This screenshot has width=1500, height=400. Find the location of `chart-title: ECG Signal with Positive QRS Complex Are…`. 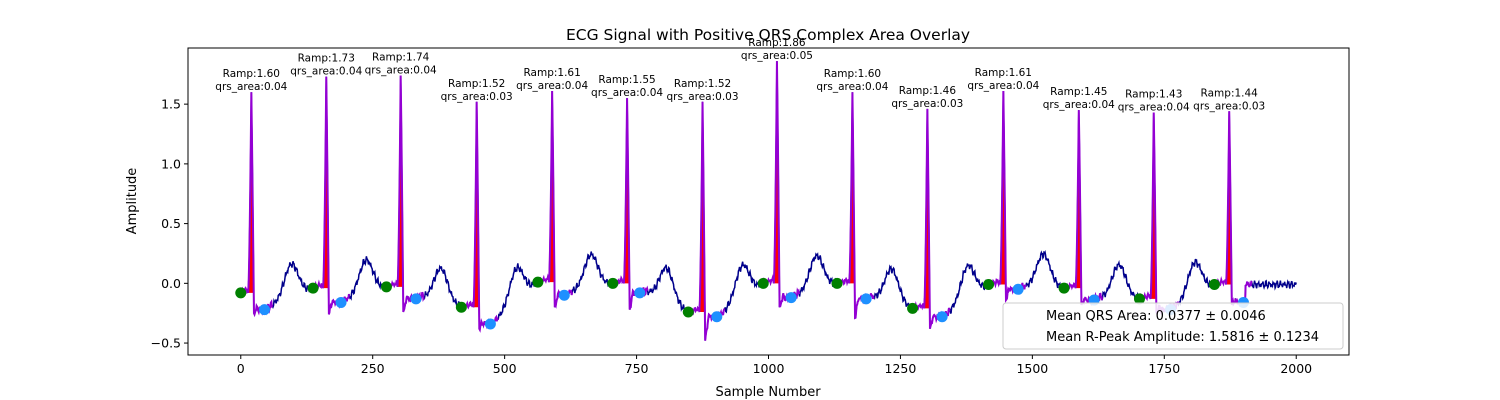

chart-title: ECG Signal with Positive QRS Complex Are… is located at coordinates (768, 35).